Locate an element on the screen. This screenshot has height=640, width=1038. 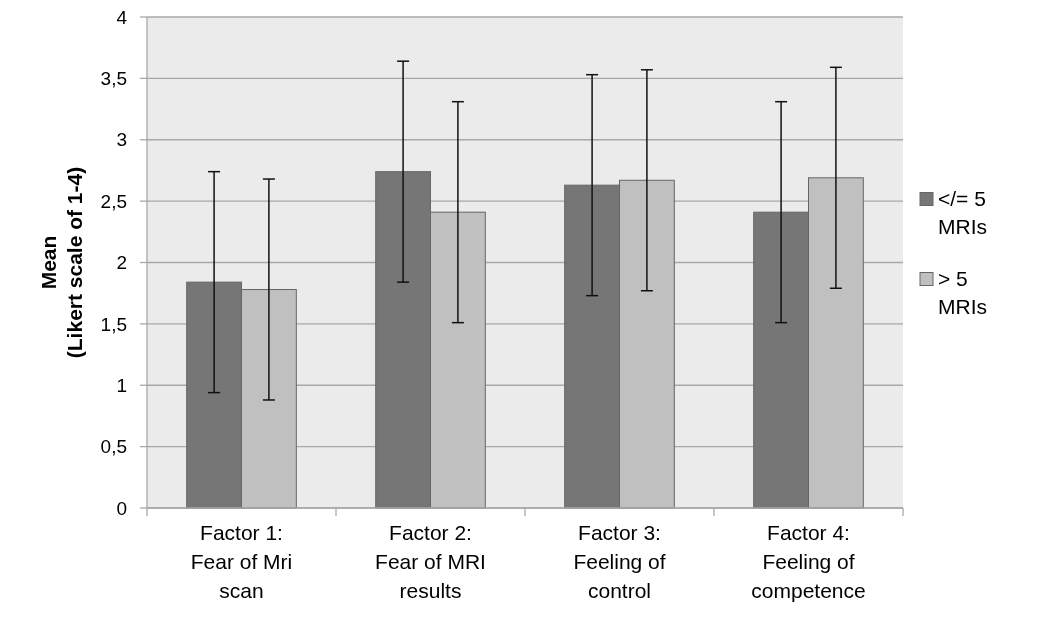
y-tick-label: 0,5 is located at coordinates (113, 447).